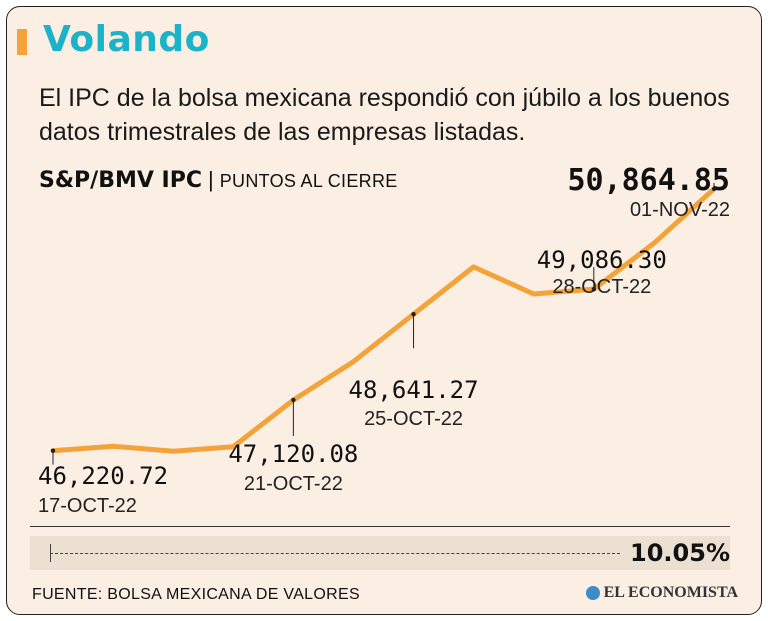 The width and height of the screenshot is (768, 621). Describe the element at coordinates (87, 506) in the screenshot. I see `data-label-date: 17-OCT-22` at that location.